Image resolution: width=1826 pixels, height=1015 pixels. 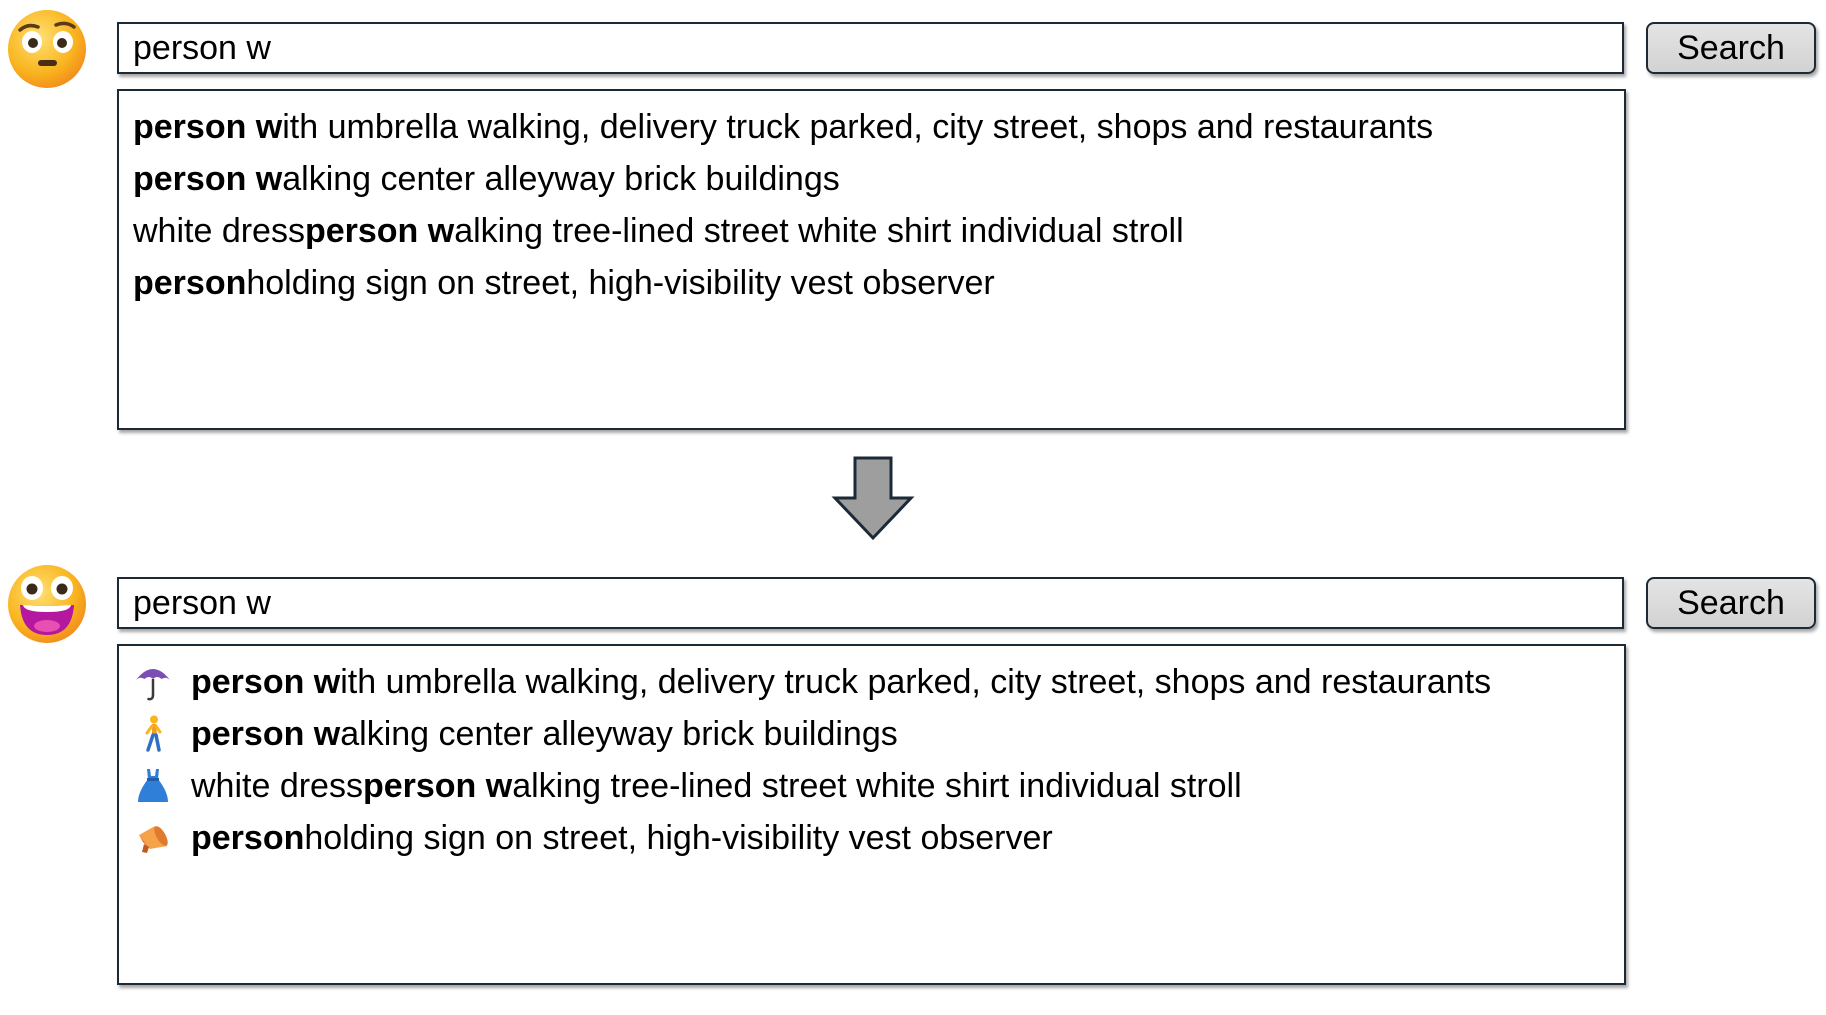 What do you see at coordinates (153, 733) in the screenshot?
I see `person-walking-icon` at bounding box center [153, 733].